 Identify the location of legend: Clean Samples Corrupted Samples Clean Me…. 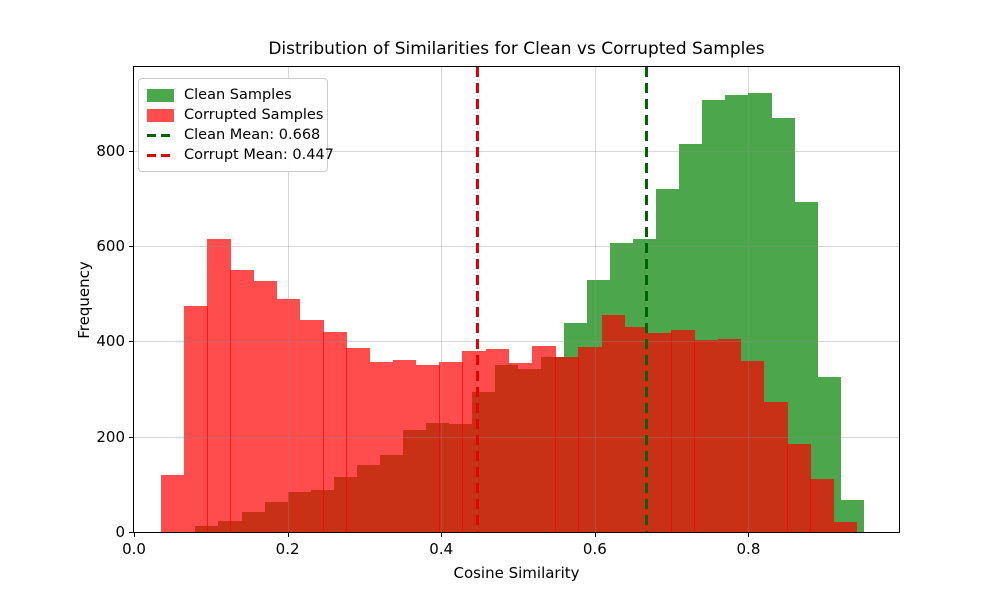
(236, 125).